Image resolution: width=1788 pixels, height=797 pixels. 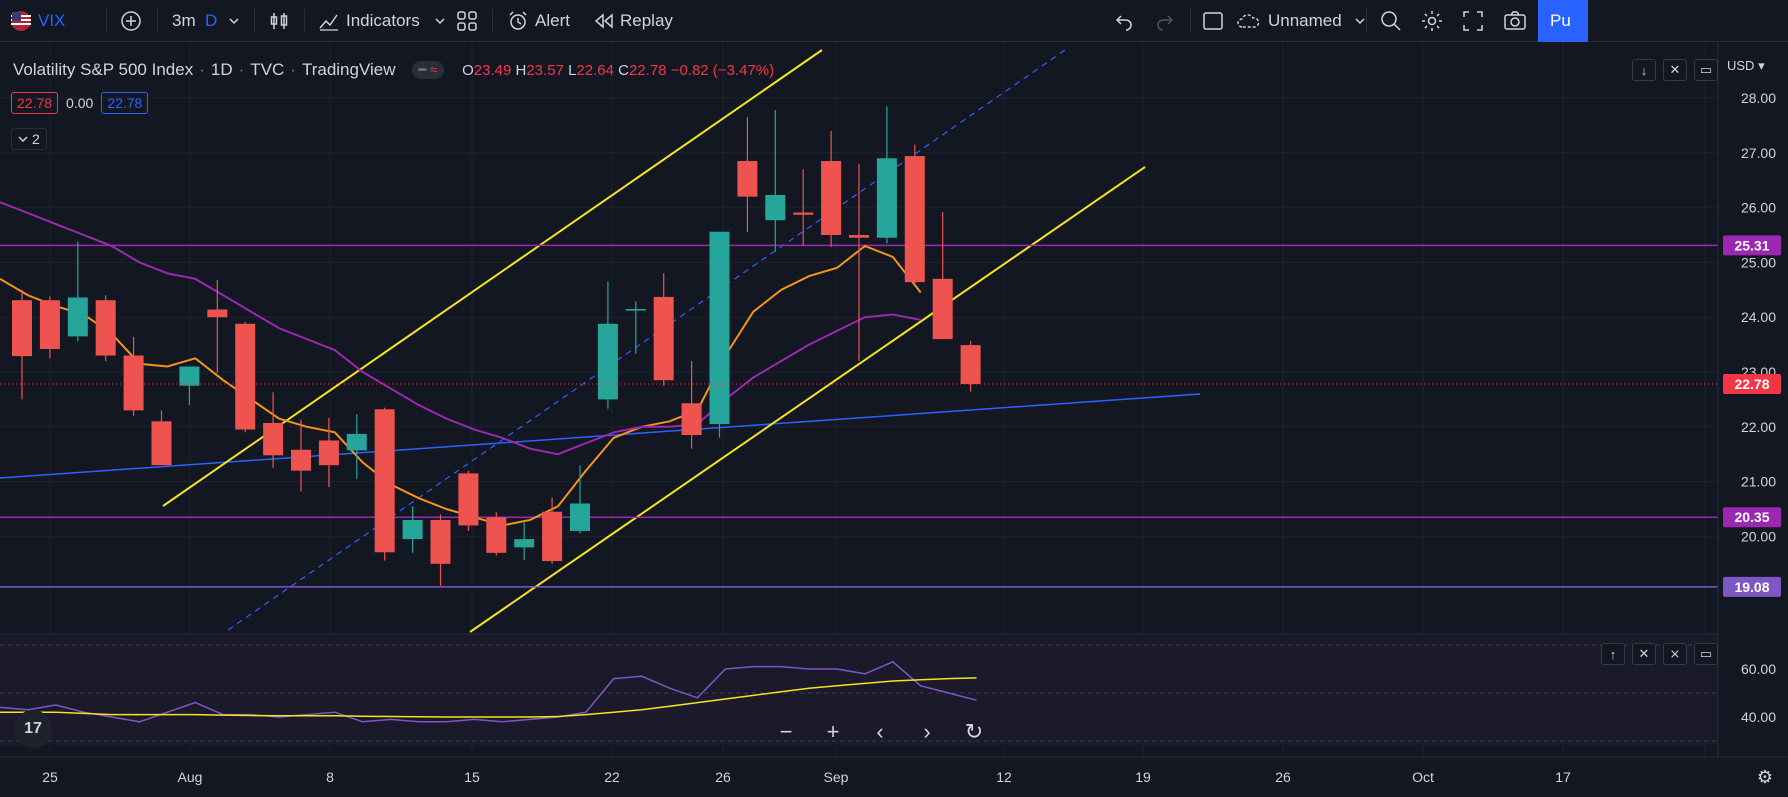 What do you see at coordinates (1165, 21) in the screenshot?
I see `redo-button` at bounding box center [1165, 21].